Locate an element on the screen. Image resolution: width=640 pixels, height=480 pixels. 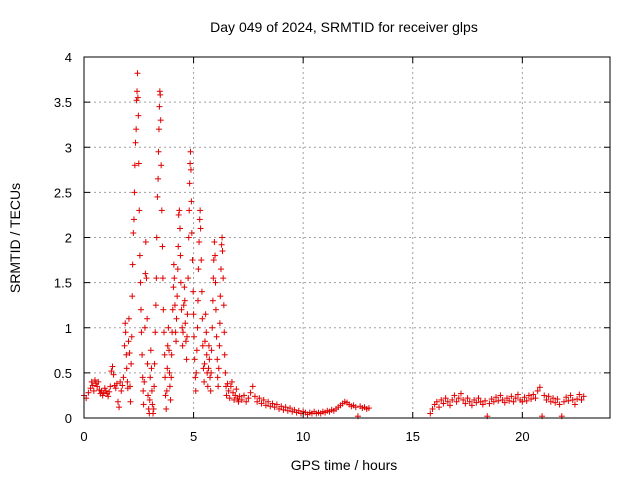
x-tick-label: 0 is located at coordinates (83, 436).